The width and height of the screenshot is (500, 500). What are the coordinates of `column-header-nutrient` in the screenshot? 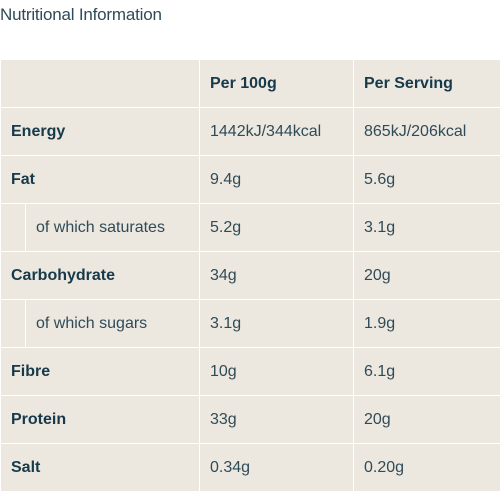 It's located at (100, 83).